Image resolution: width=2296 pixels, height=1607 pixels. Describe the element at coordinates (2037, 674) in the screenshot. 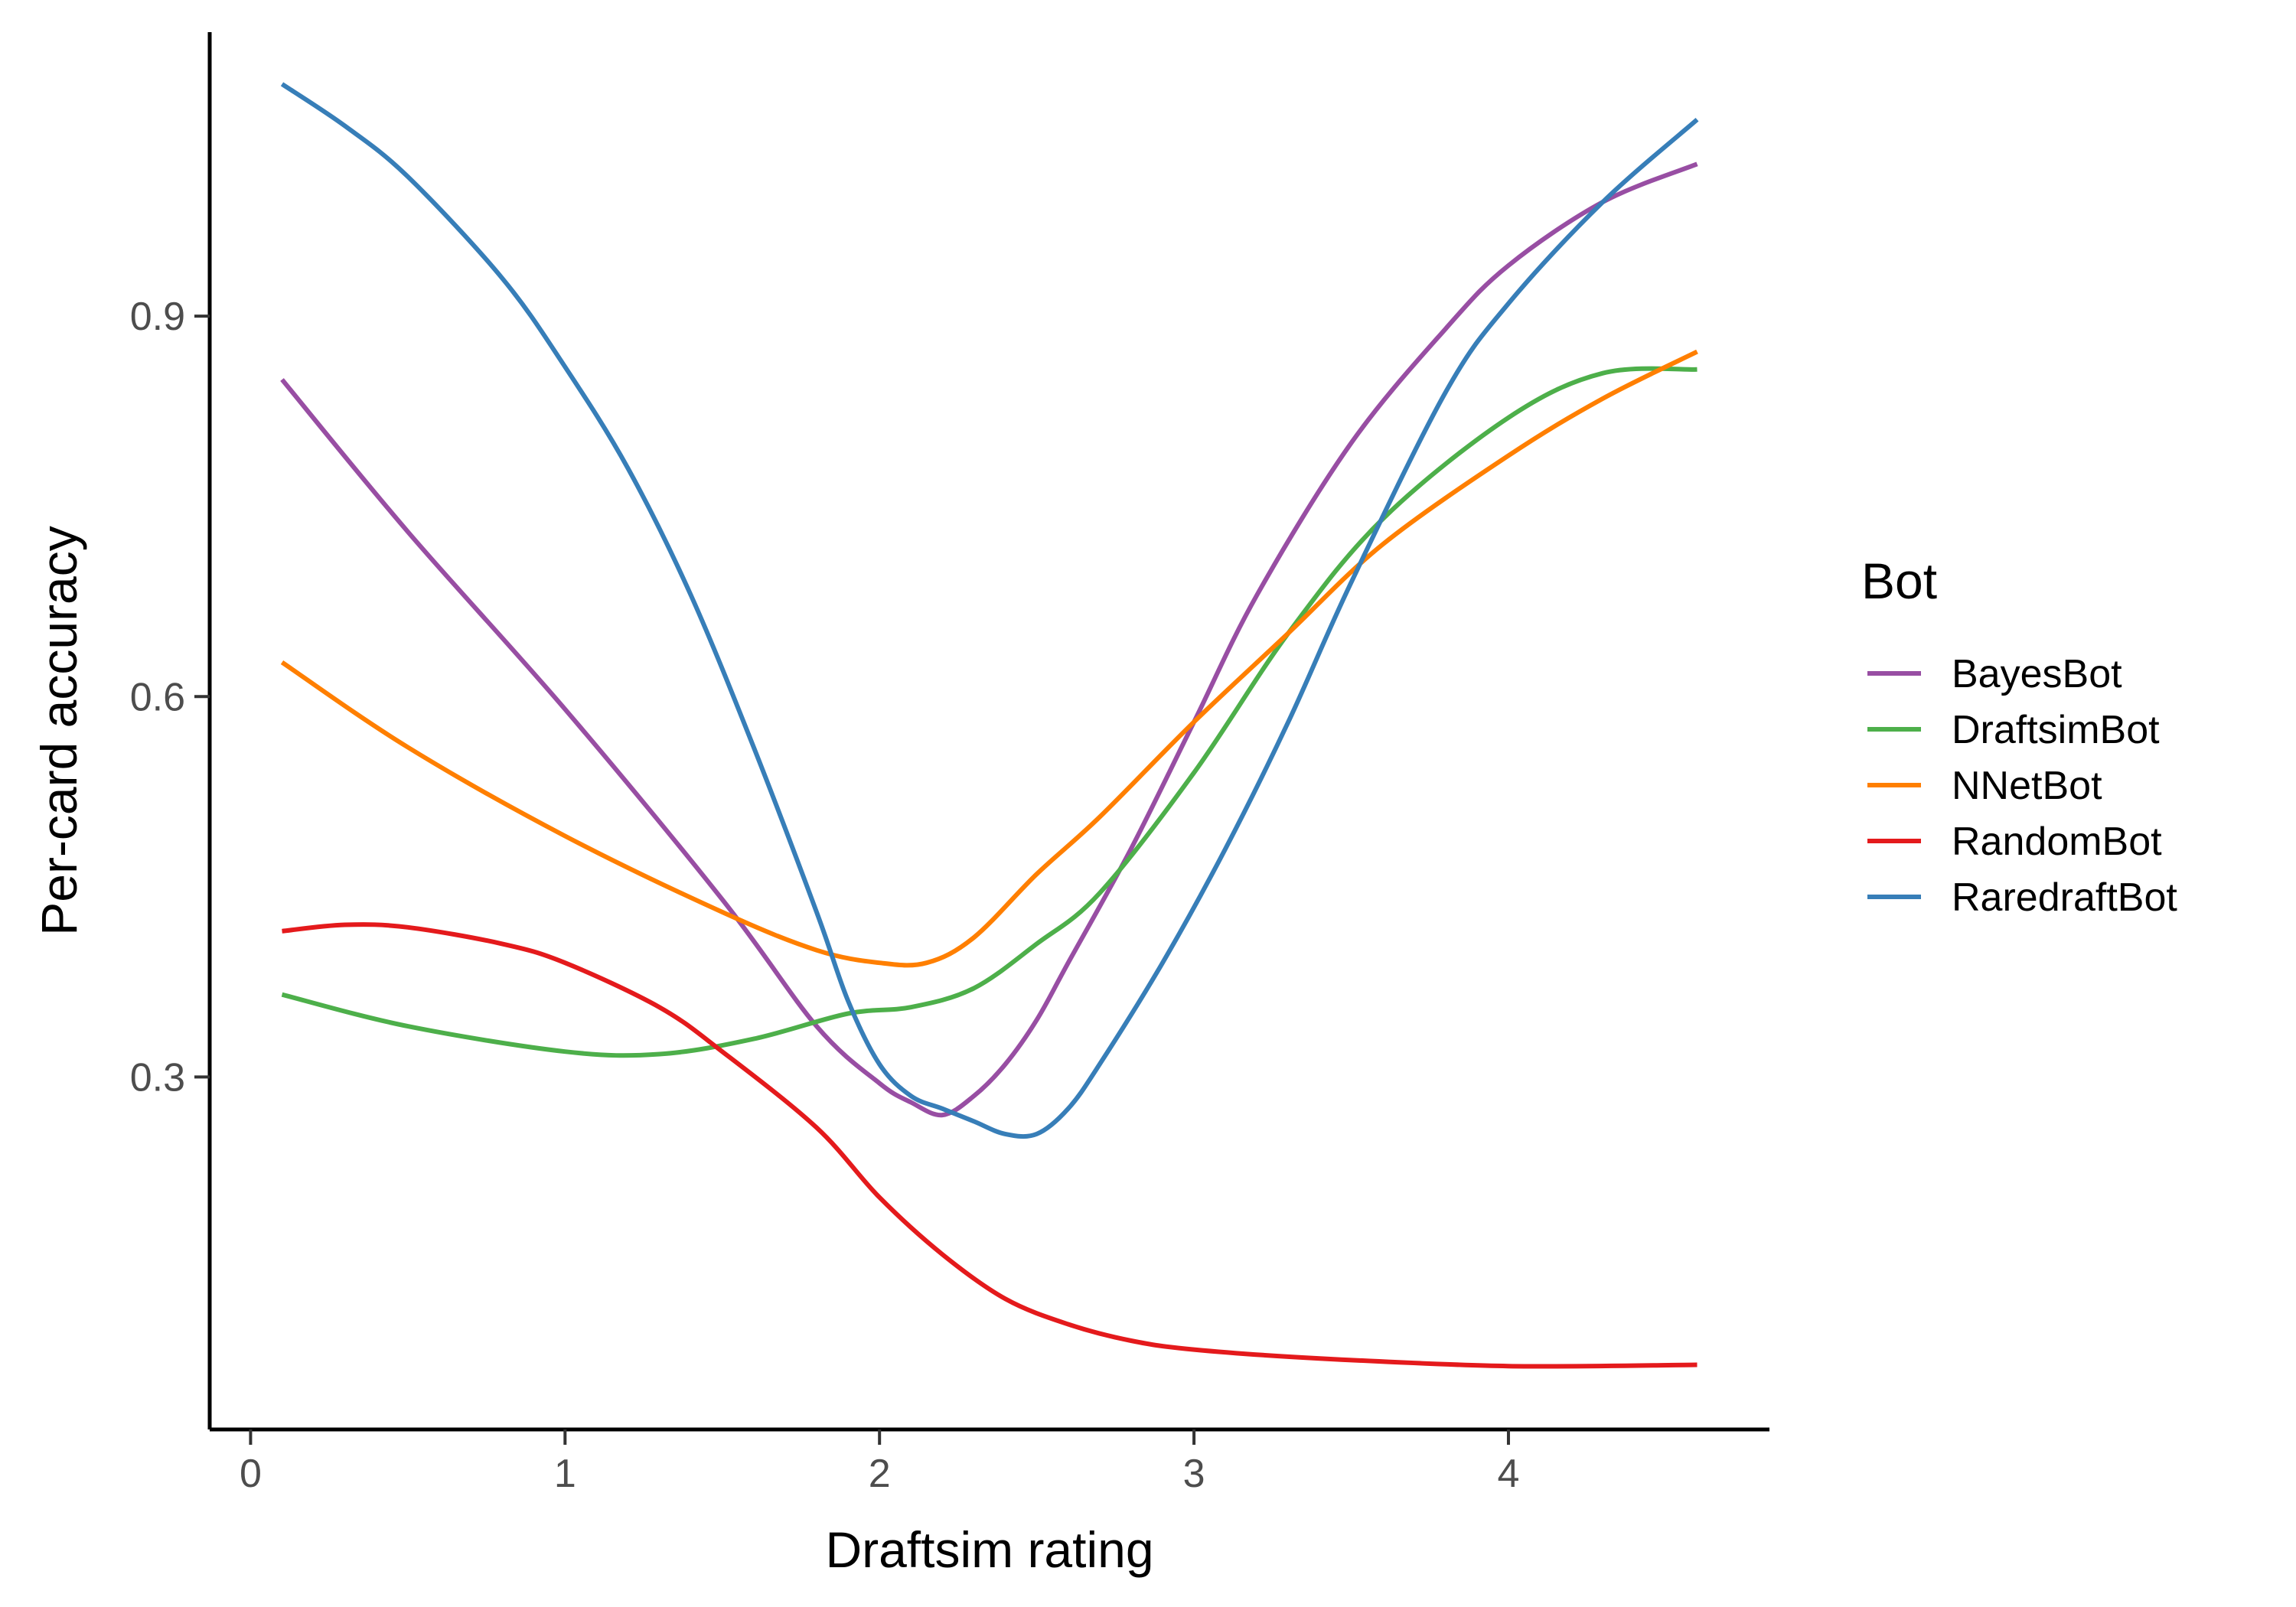

I see `legend-label-bayesbot: BayesBot` at that location.